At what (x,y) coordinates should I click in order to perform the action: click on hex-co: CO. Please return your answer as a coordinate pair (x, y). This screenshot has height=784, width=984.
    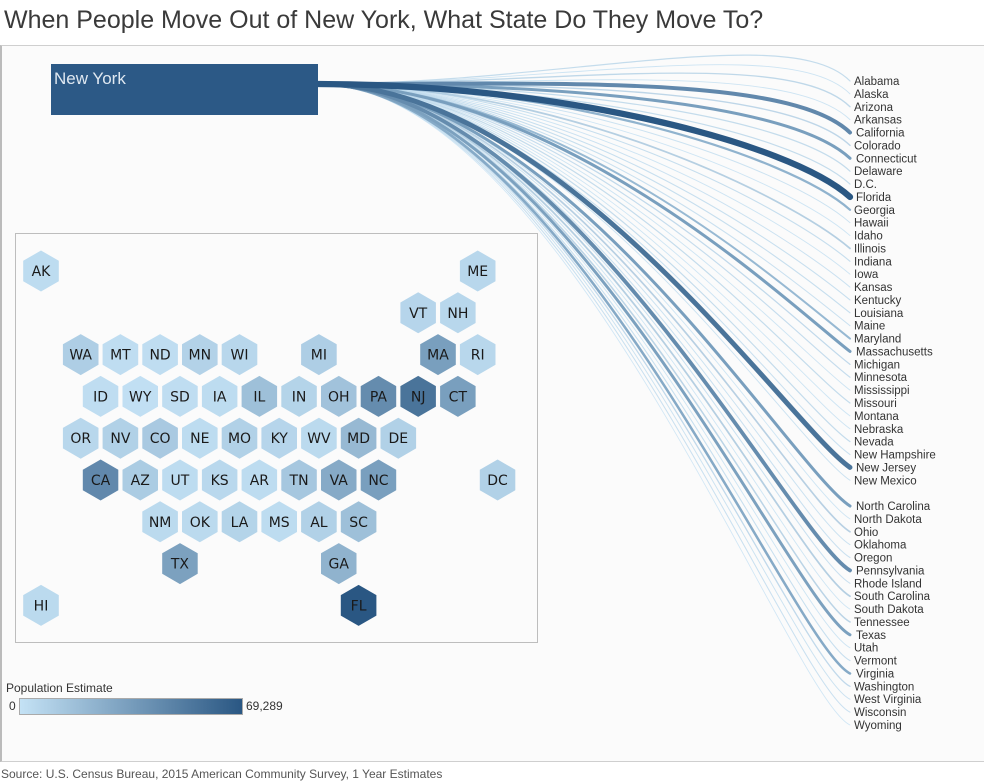
    Looking at the image, I should click on (160, 438).